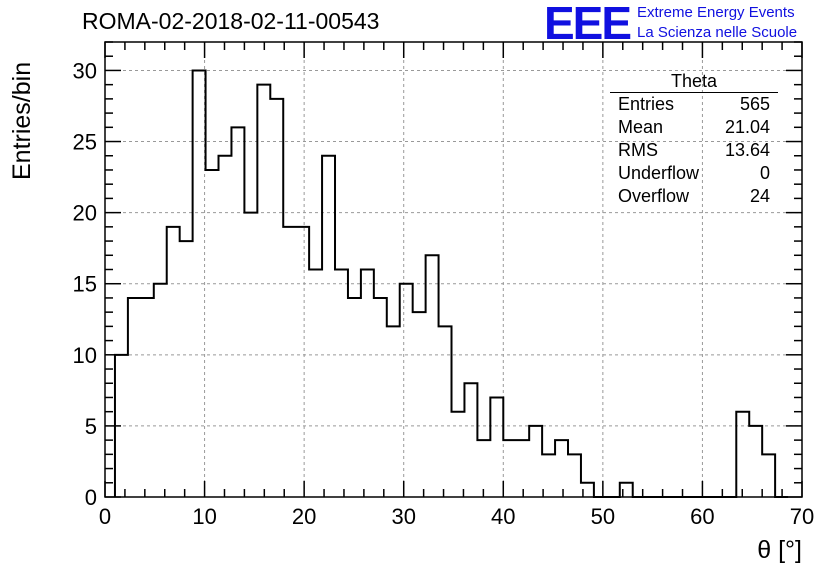 The width and height of the screenshot is (836, 572). I want to click on stats-label: Mean, so click(641, 127).